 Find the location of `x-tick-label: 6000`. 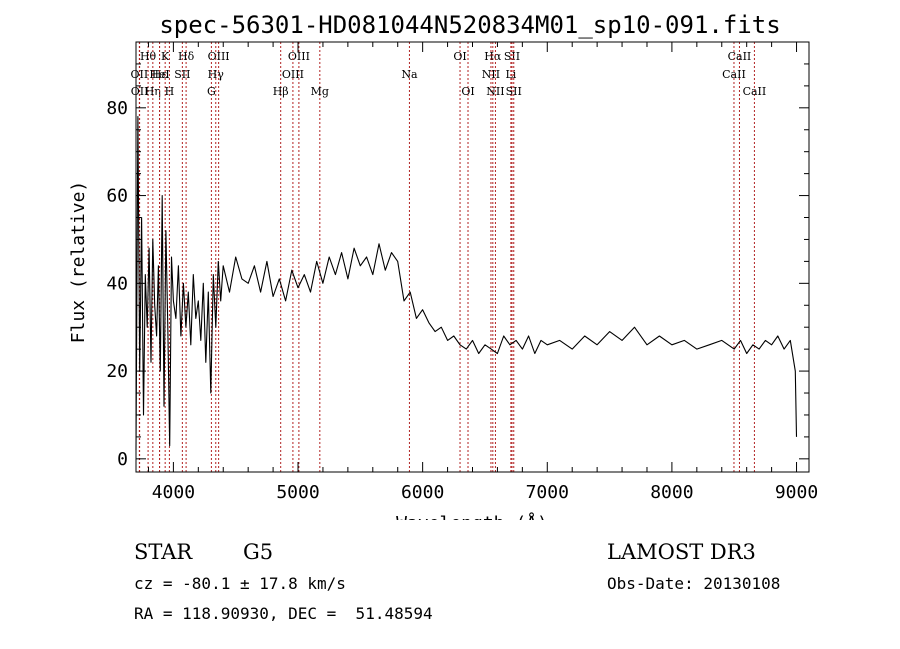

x-tick-label: 6000 is located at coordinates (422, 492).